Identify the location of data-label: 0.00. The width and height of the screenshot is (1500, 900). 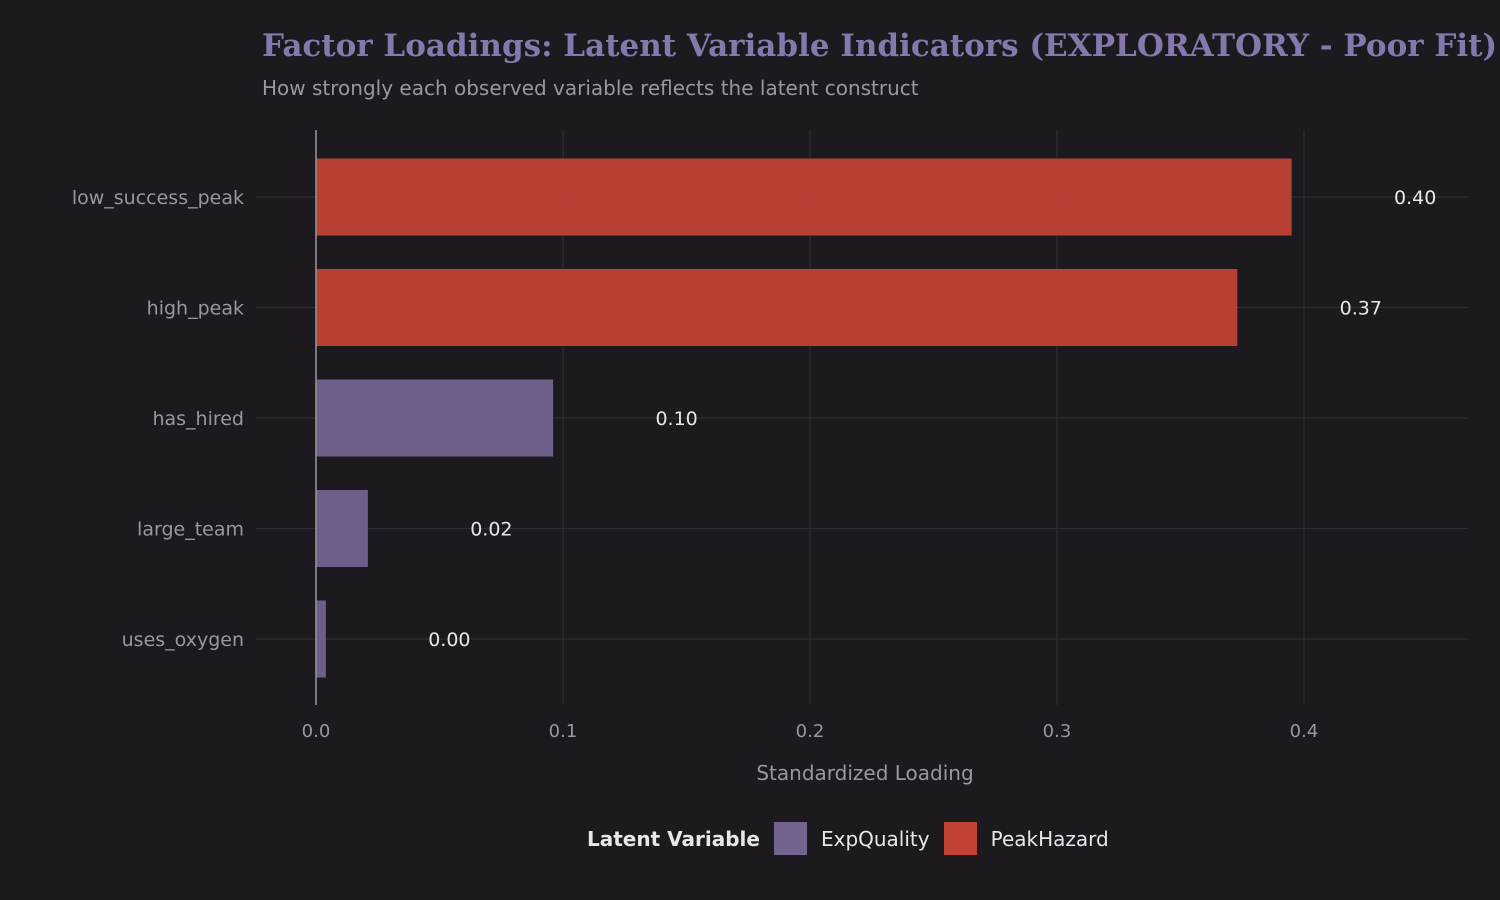
(449, 640).